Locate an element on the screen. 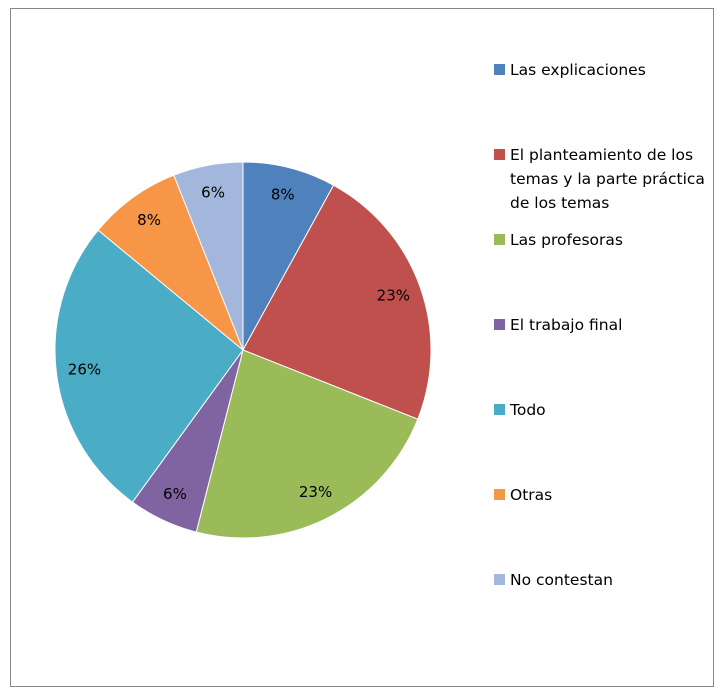 The height and width of the screenshot is (696, 724). legend-item: Otras is located at coordinates (604, 495).